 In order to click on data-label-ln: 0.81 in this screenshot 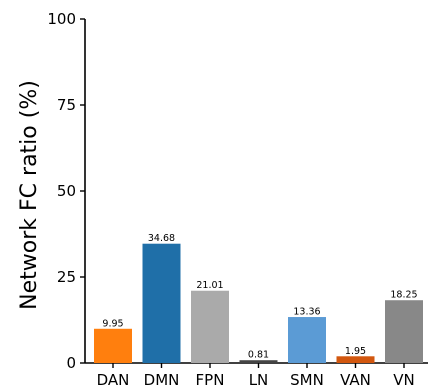, I will do `click(258, 355)`.